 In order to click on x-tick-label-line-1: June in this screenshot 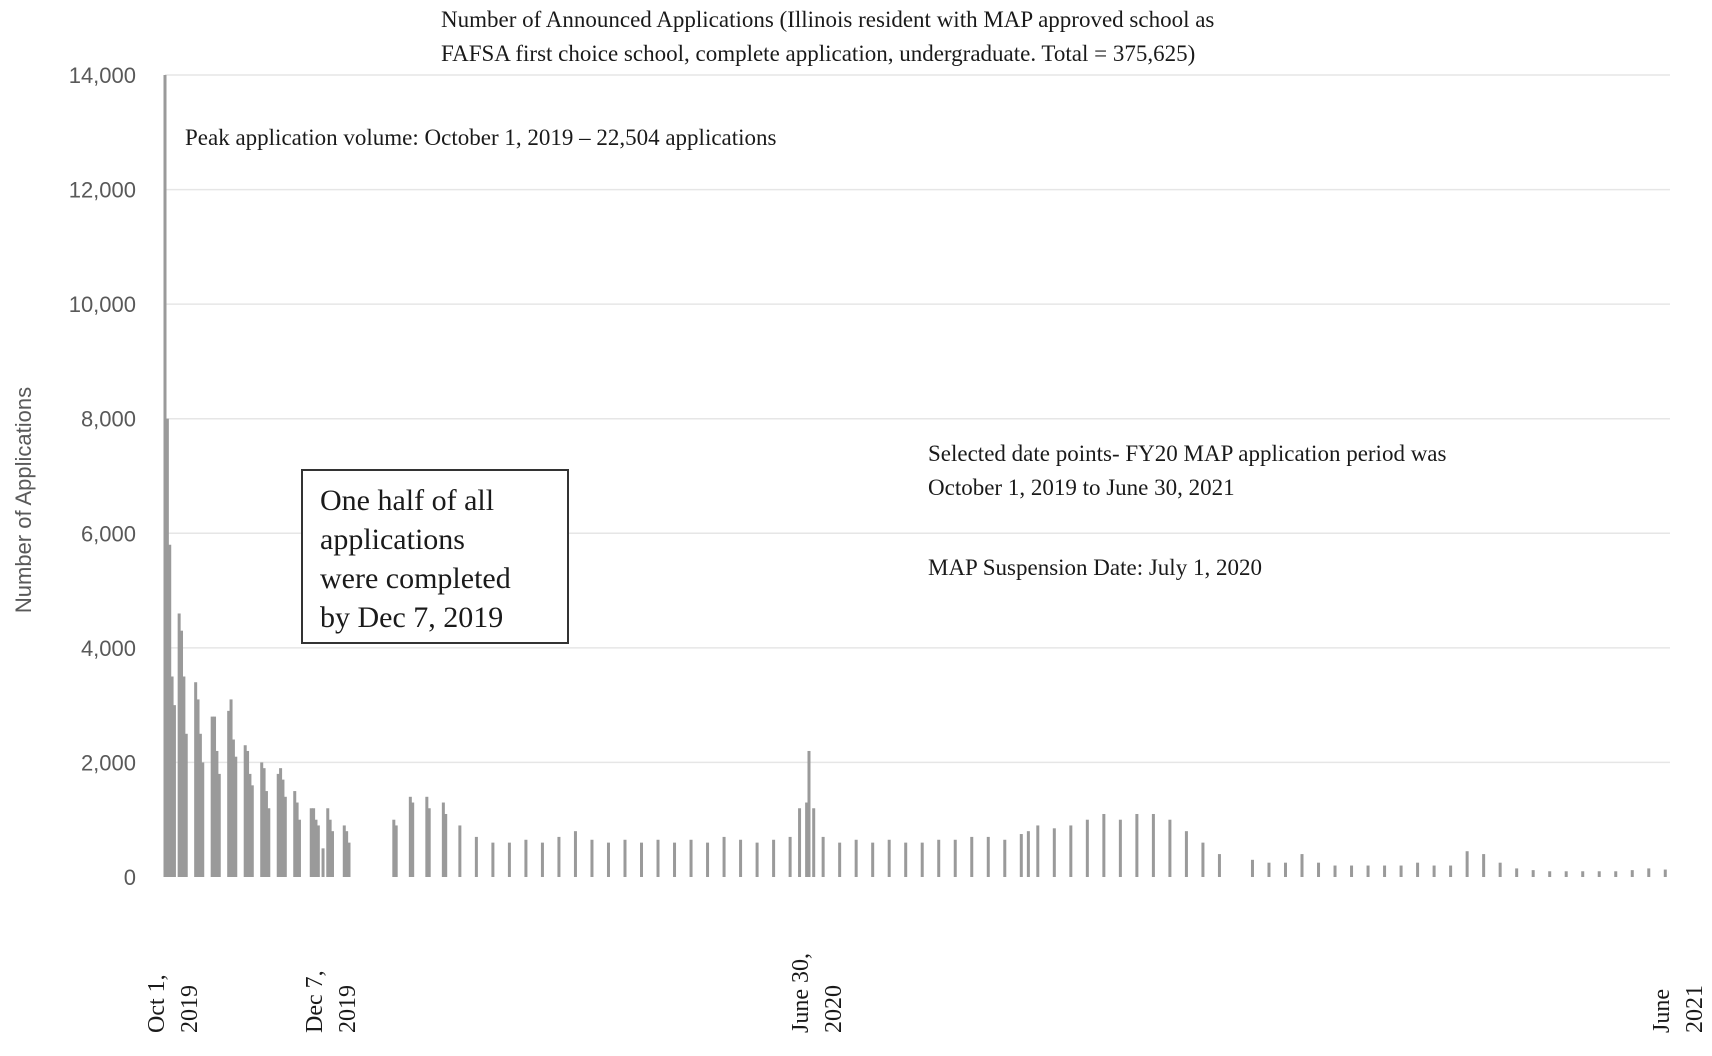, I will do `click(1662, 1011)`.